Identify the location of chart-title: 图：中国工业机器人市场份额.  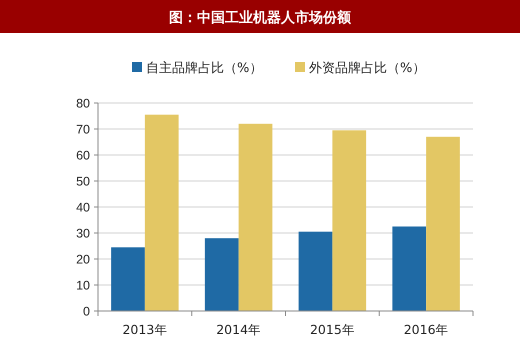
(260, 17).